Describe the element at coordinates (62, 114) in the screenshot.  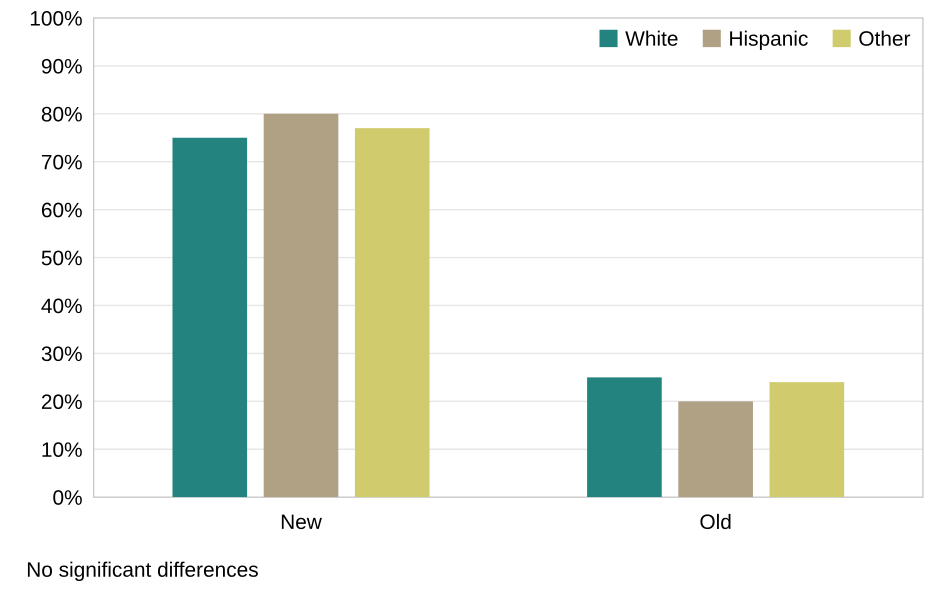
I see `y-tick-label: 80%` at that location.